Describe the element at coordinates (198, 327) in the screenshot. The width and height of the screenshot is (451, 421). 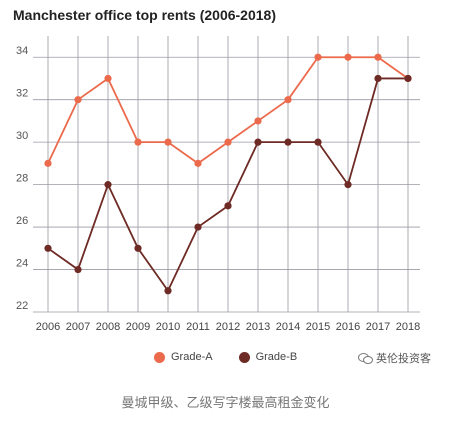
I see `x-tick-label: 2011` at that location.